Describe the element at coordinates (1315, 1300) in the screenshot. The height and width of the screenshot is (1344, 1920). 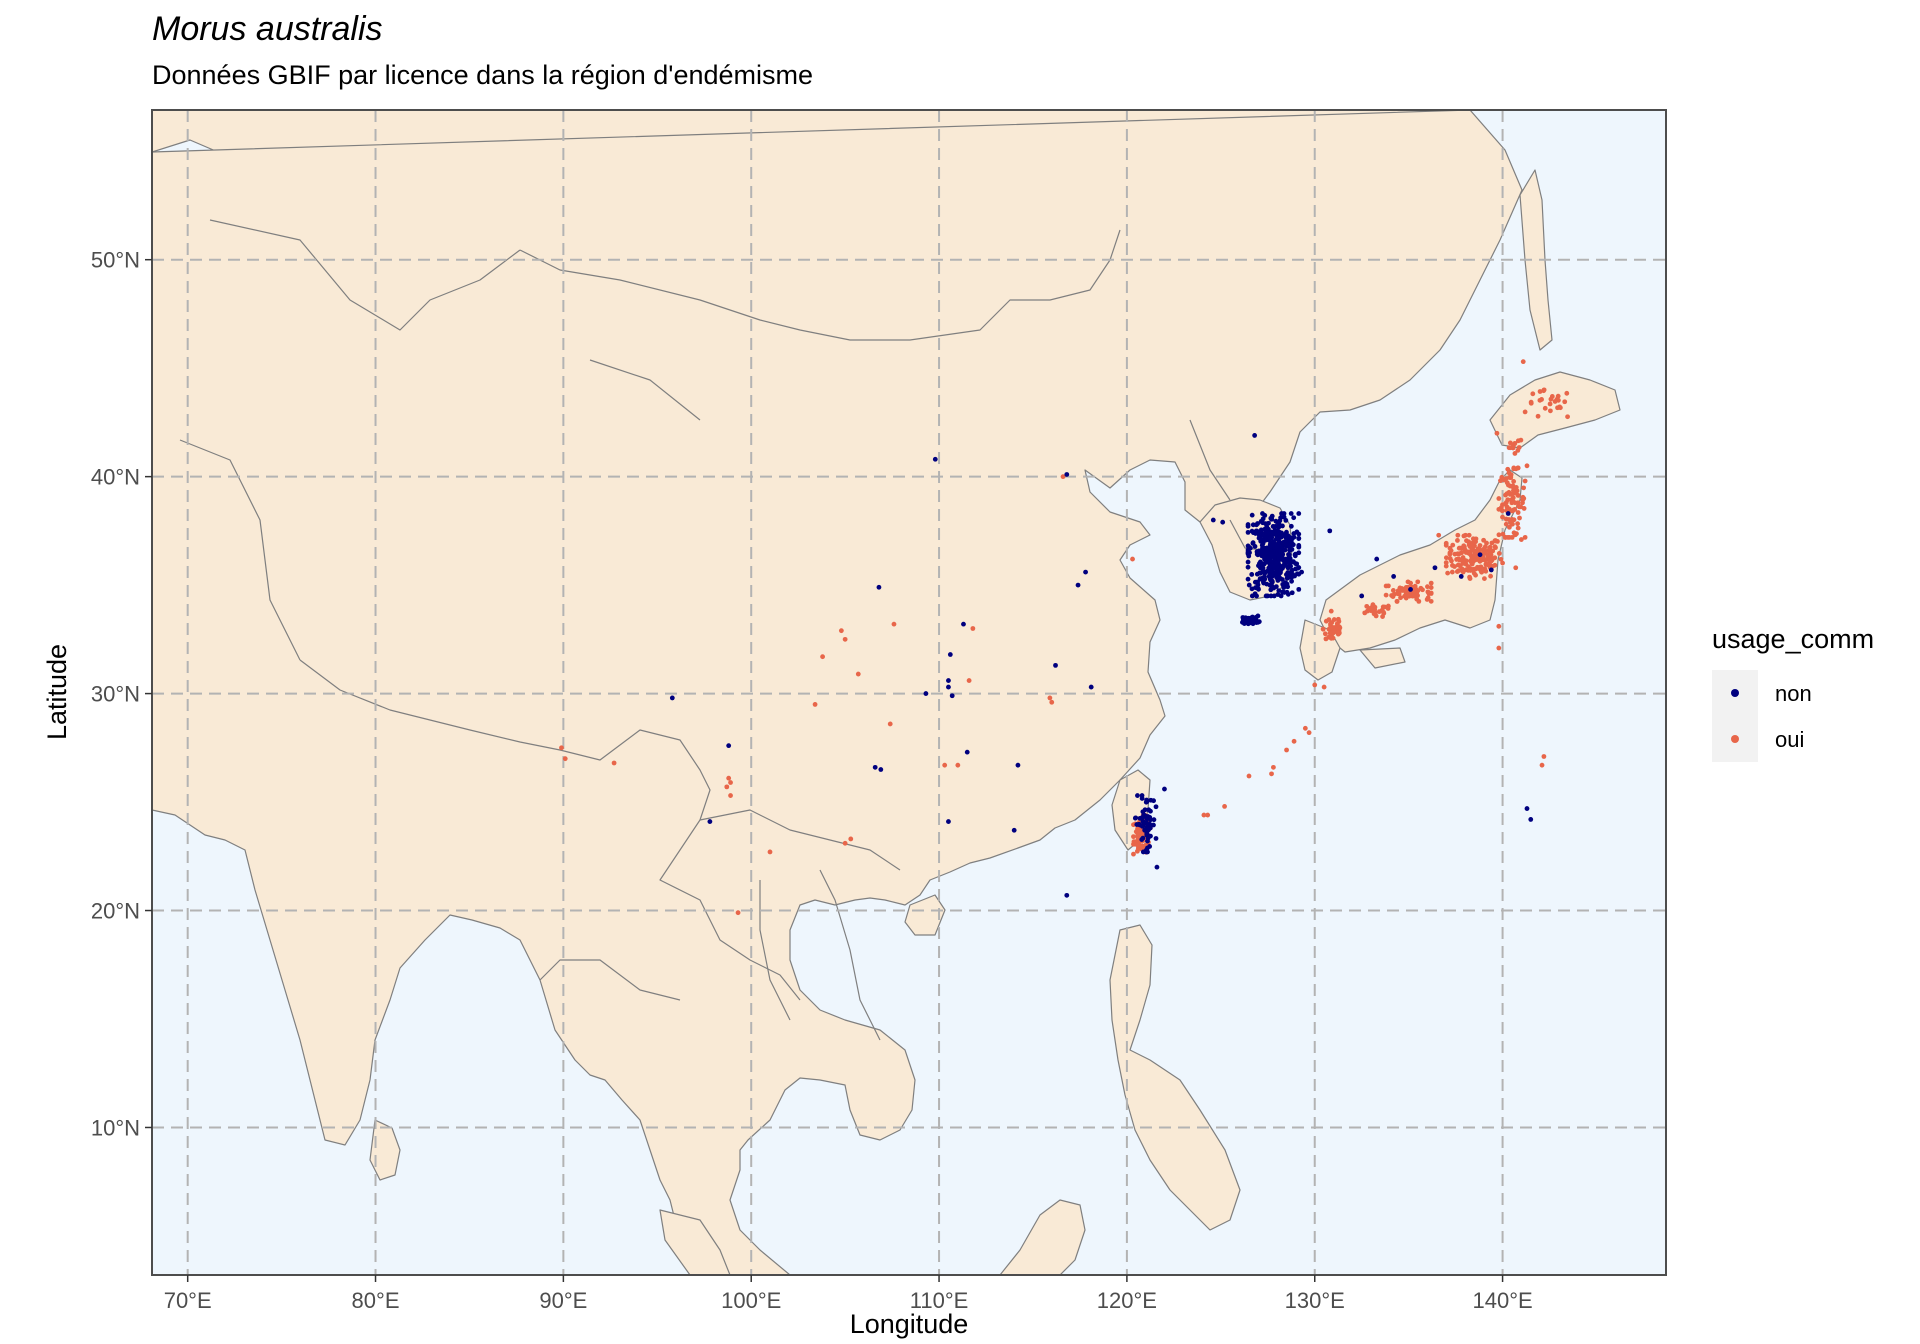
I see `x-tick-label: 130°E` at that location.